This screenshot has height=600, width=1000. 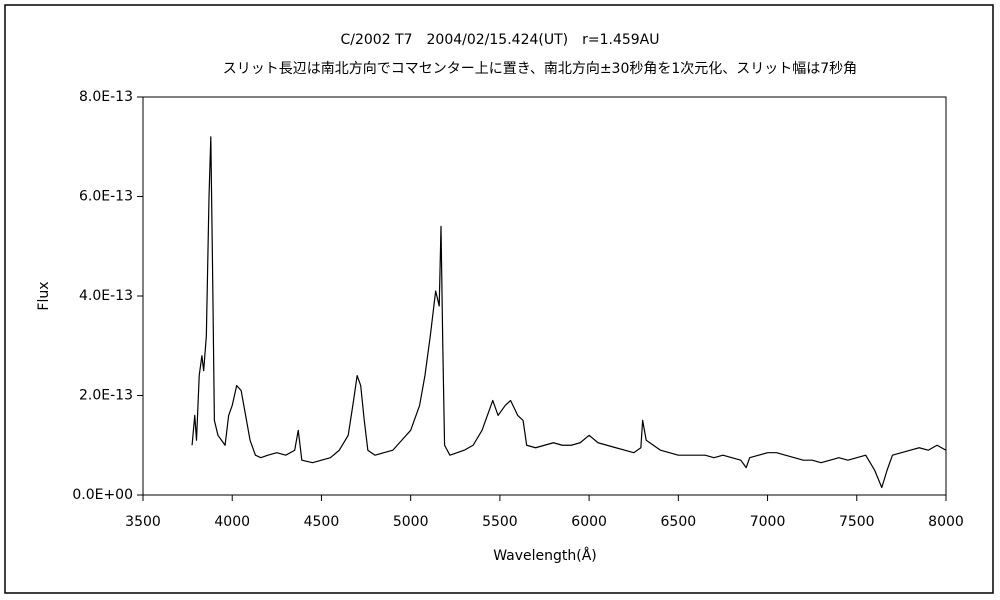 I want to click on x-tick-label: 4500, so click(x=322, y=522).